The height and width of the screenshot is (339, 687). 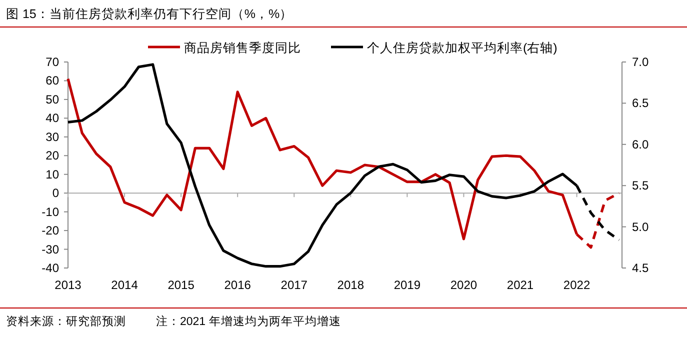 What do you see at coordinates (641, 62) in the screenshot?
I see `y2-tick-label: 7.0` at bounding box center [641, 62].